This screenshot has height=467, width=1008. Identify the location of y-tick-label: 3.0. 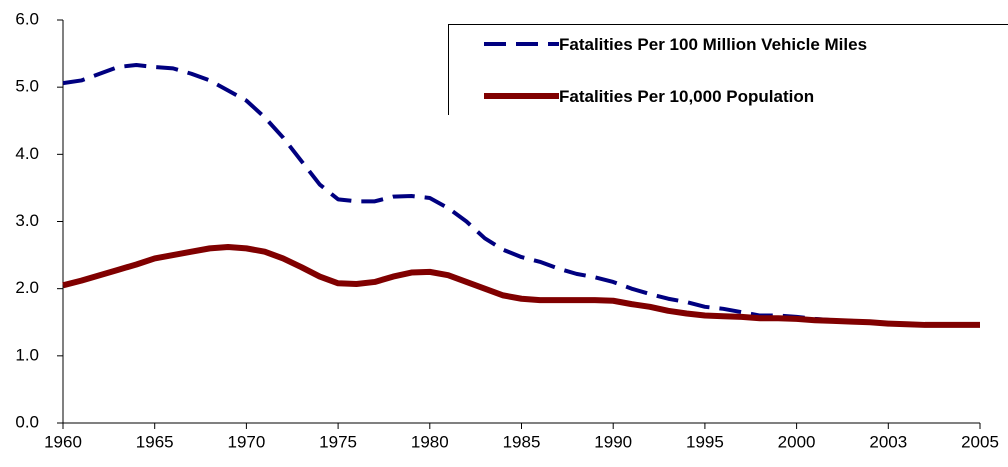
(27, 220).